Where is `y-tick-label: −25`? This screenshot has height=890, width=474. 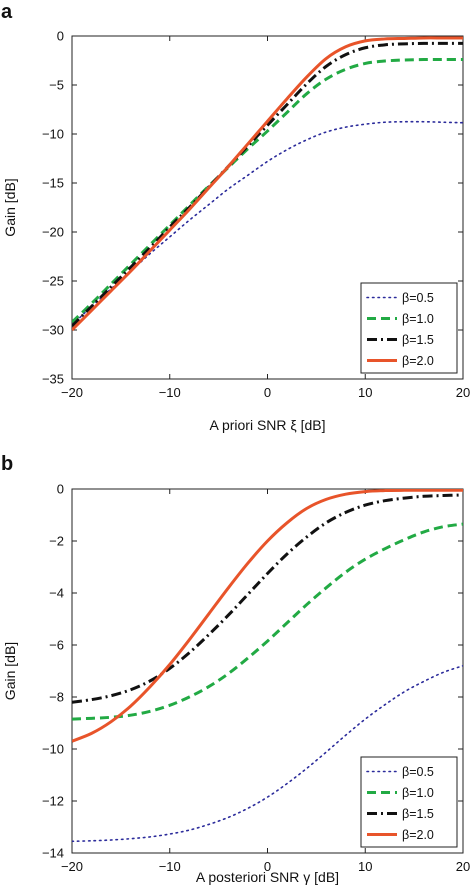
y-tick-label: −25 is located at coordinates (53, 281).